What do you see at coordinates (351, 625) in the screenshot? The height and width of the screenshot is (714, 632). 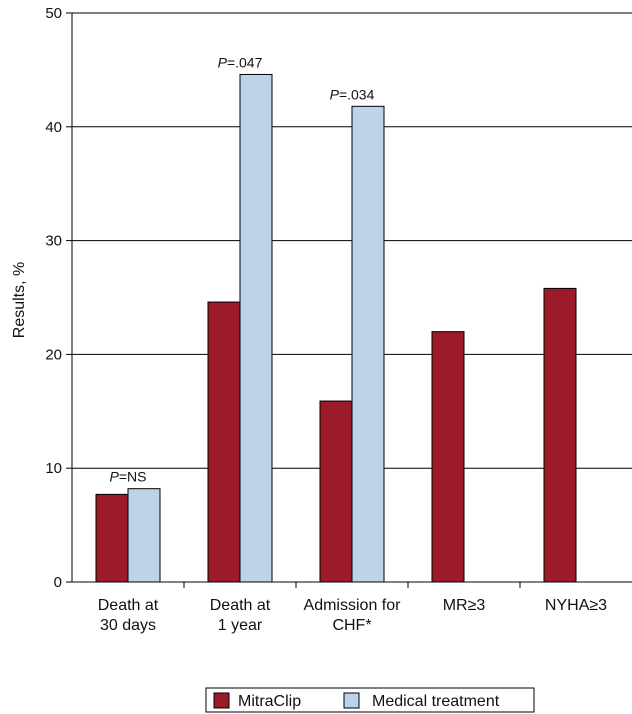 I see `category-label-line: CHF*` at bounding box center [351, 625].